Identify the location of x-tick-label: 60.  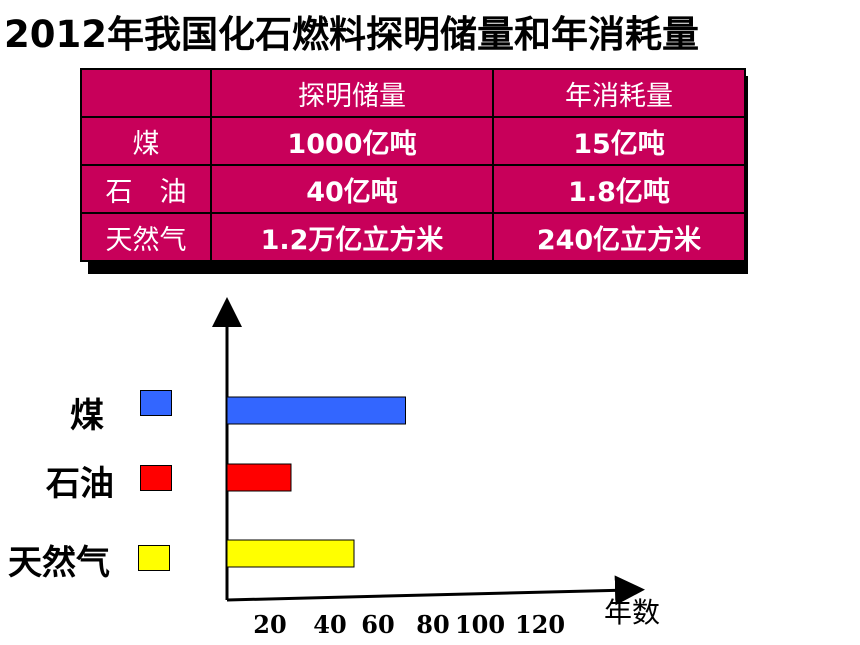
(377, 624).